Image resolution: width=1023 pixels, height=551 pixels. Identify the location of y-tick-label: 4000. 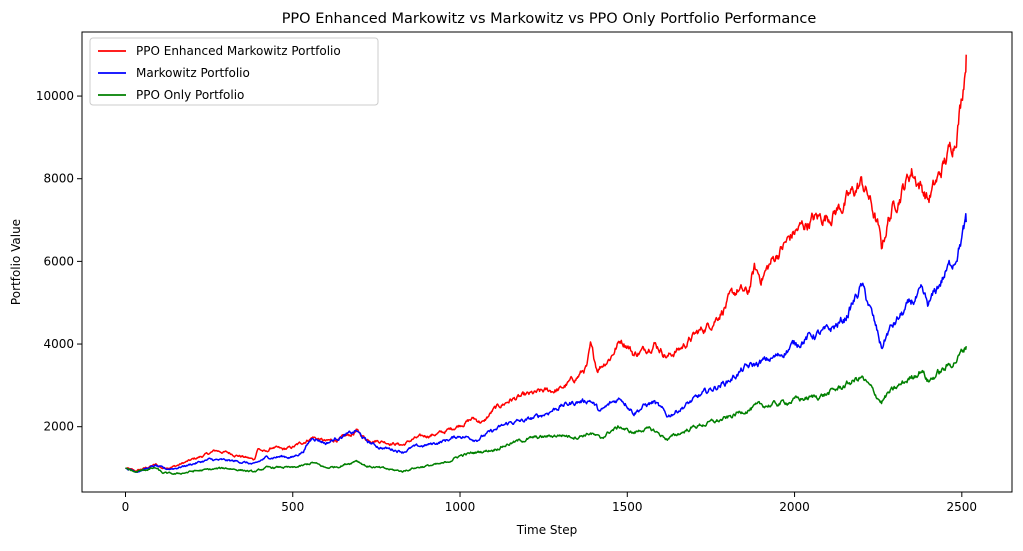
(58, 344).